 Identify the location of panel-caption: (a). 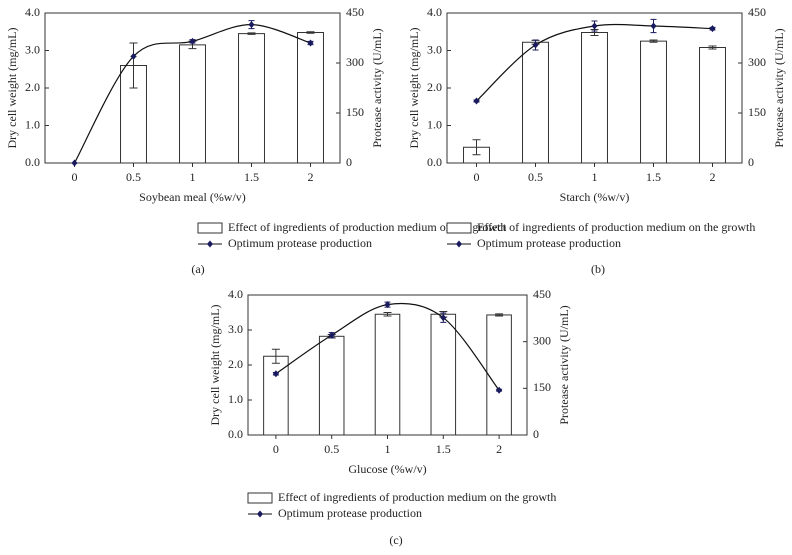
(197, 269).